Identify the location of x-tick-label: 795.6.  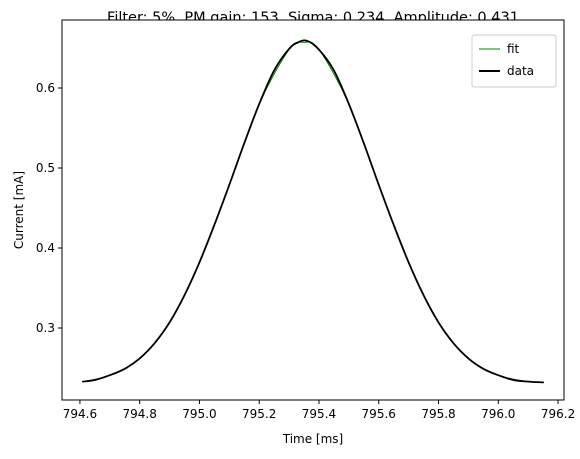
(379, 414).